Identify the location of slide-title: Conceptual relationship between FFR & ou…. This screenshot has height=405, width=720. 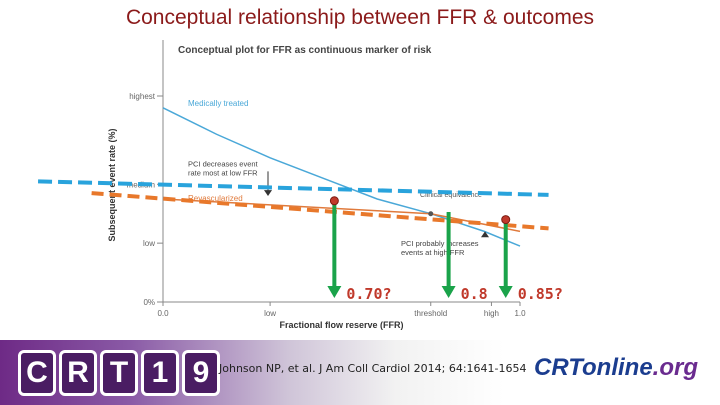
(360, 17).